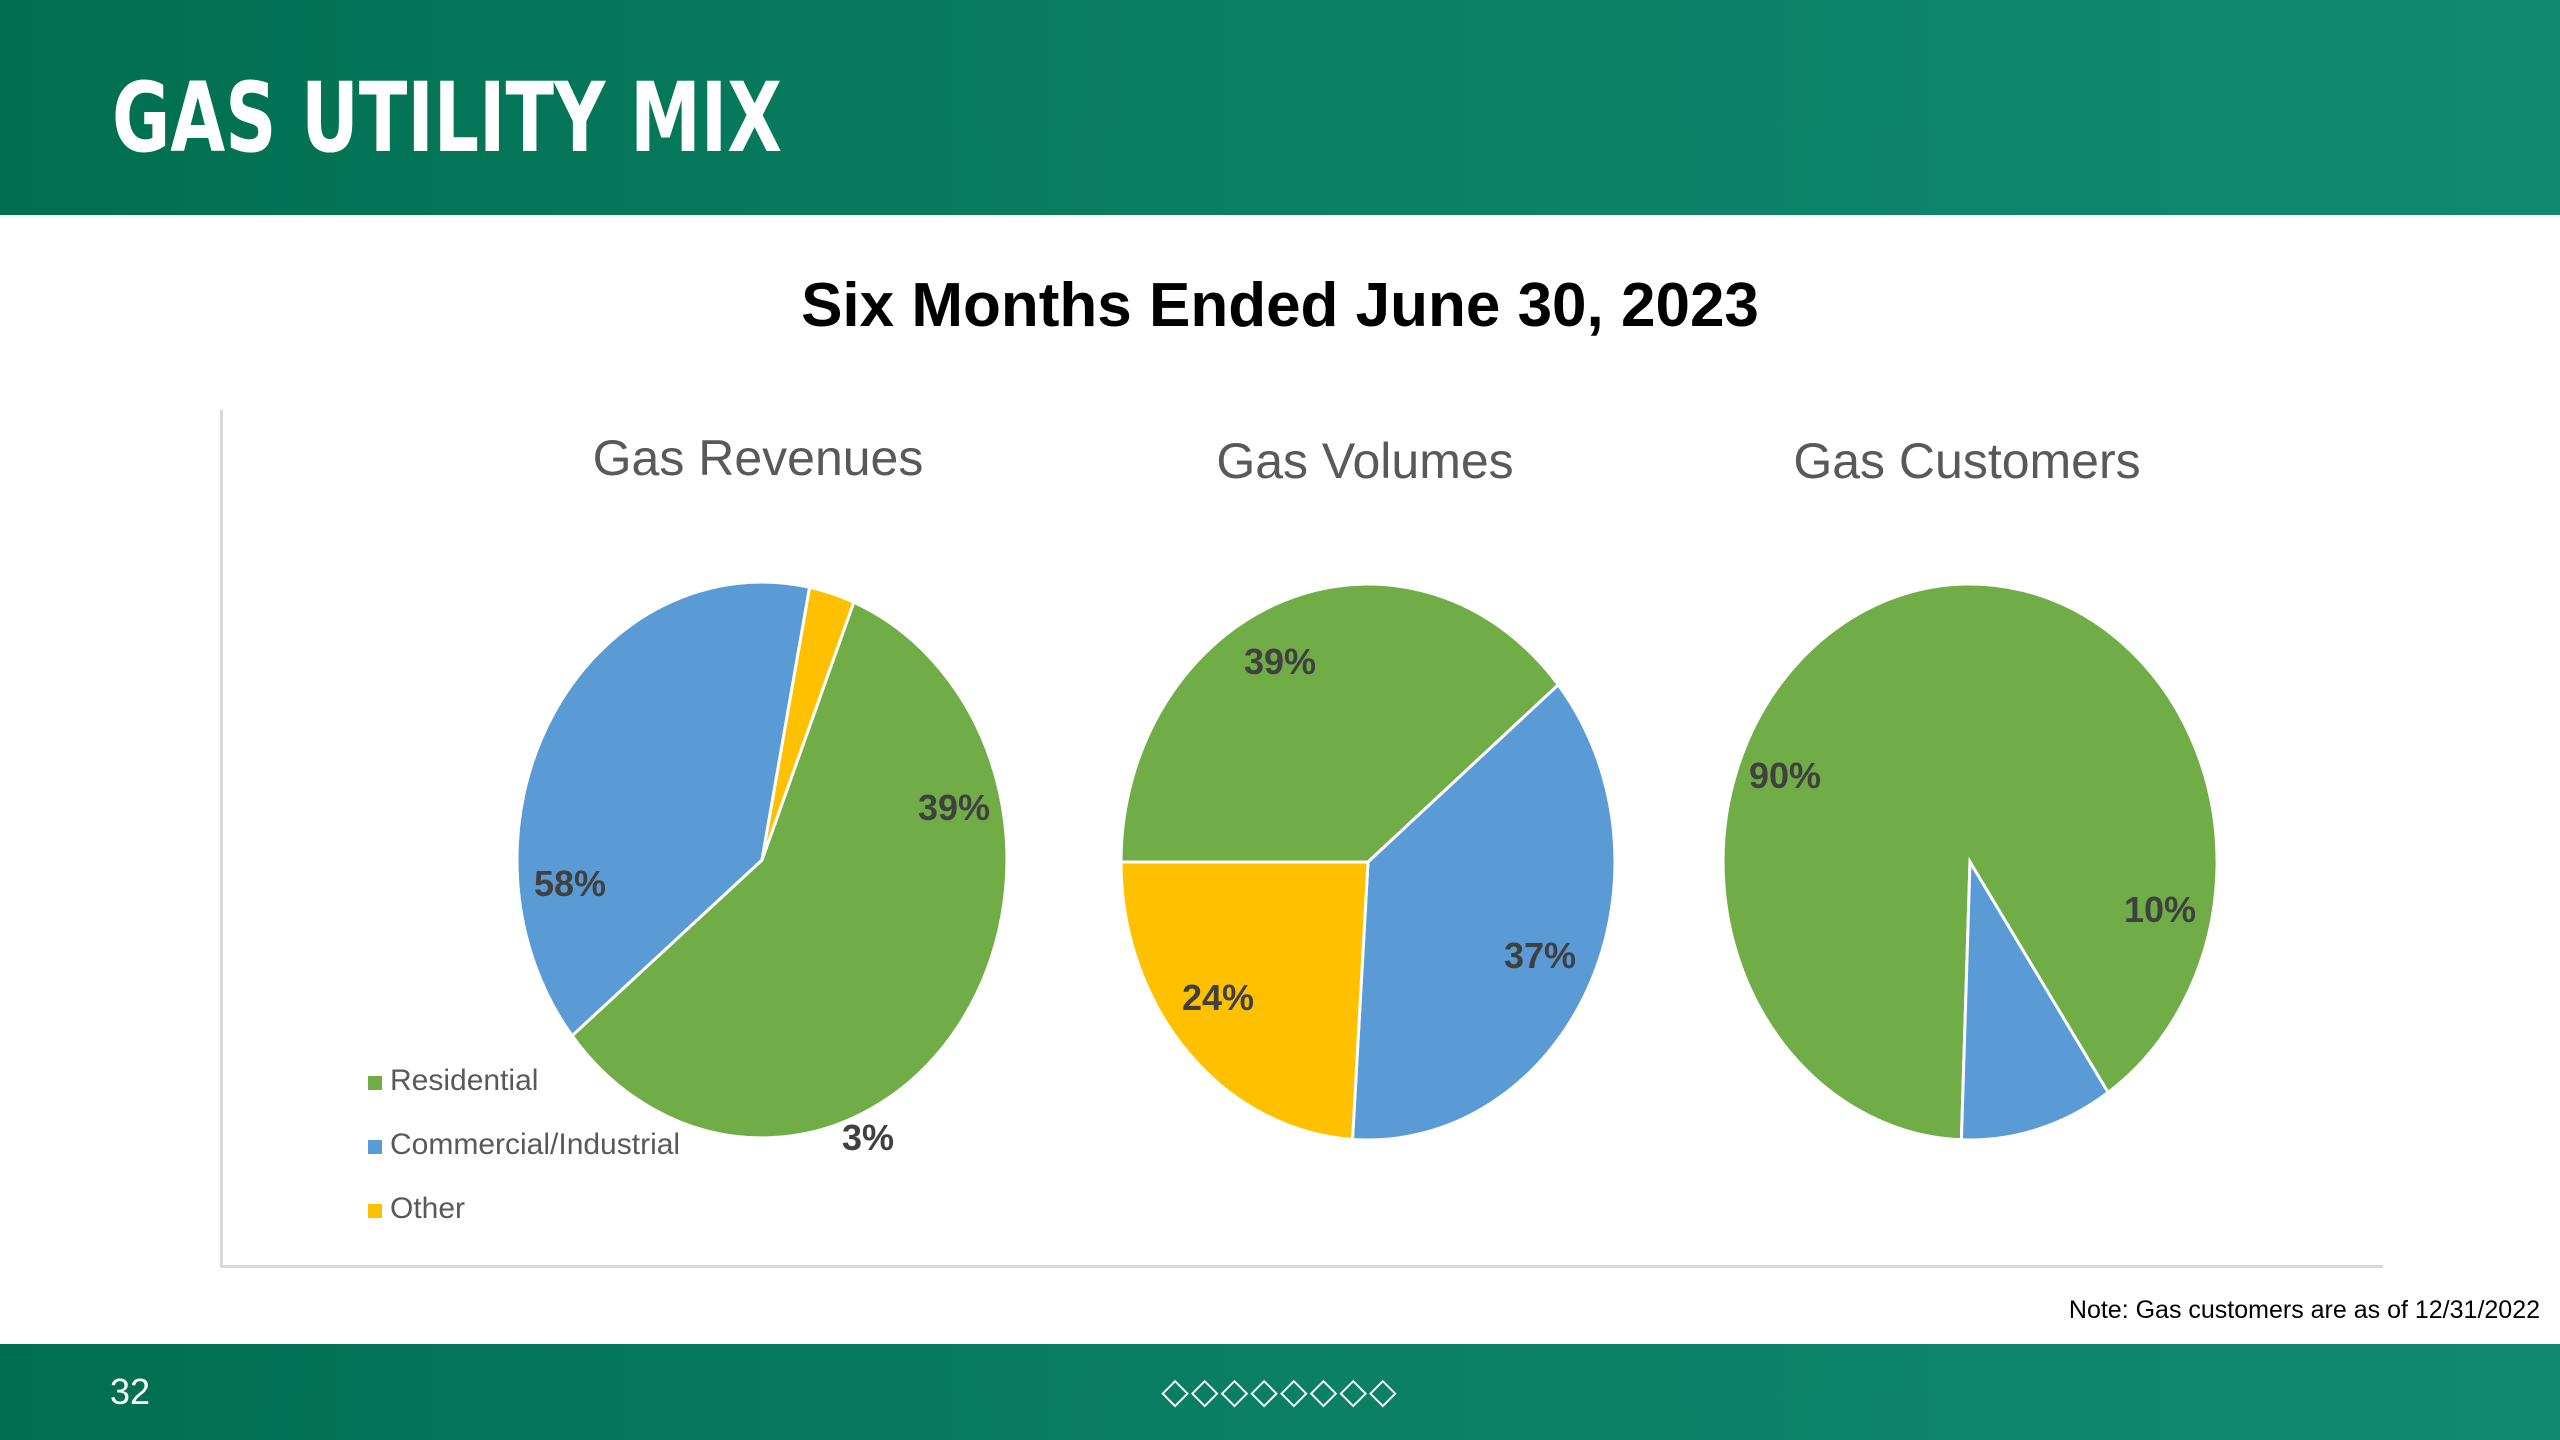 The image size is (2560, 1440). What do you see at coordinates (2304, 1310) in the screenshot?
I see `footnote: Note: Gas customers are as of 12/31/2022` at bounding box center [2304, 1310].